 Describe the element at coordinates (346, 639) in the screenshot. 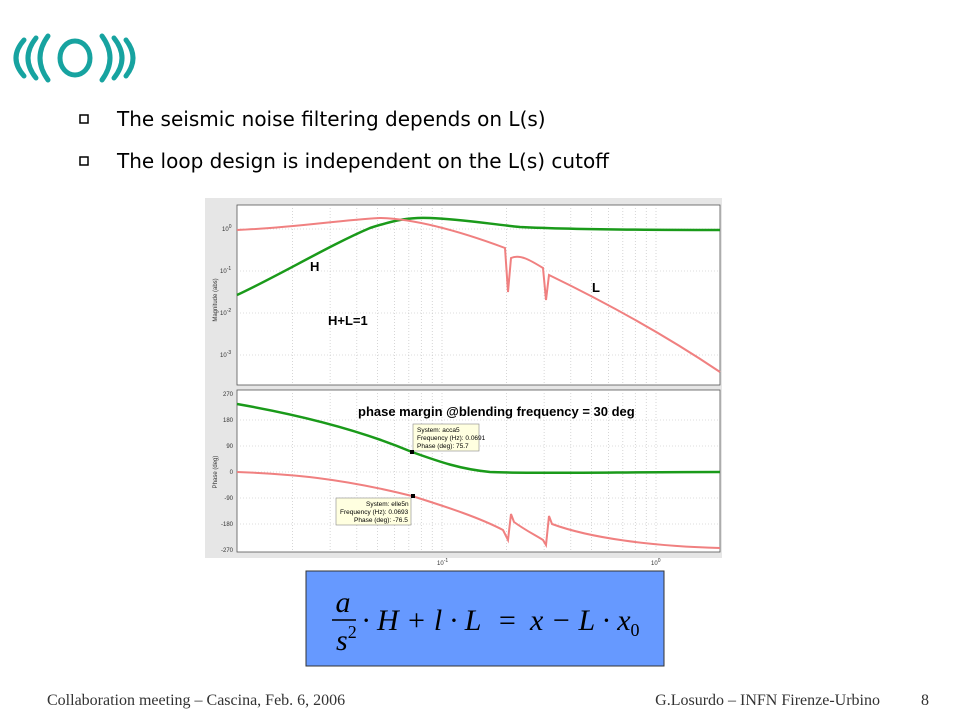

I see `equation-denominator: s2` at that location.